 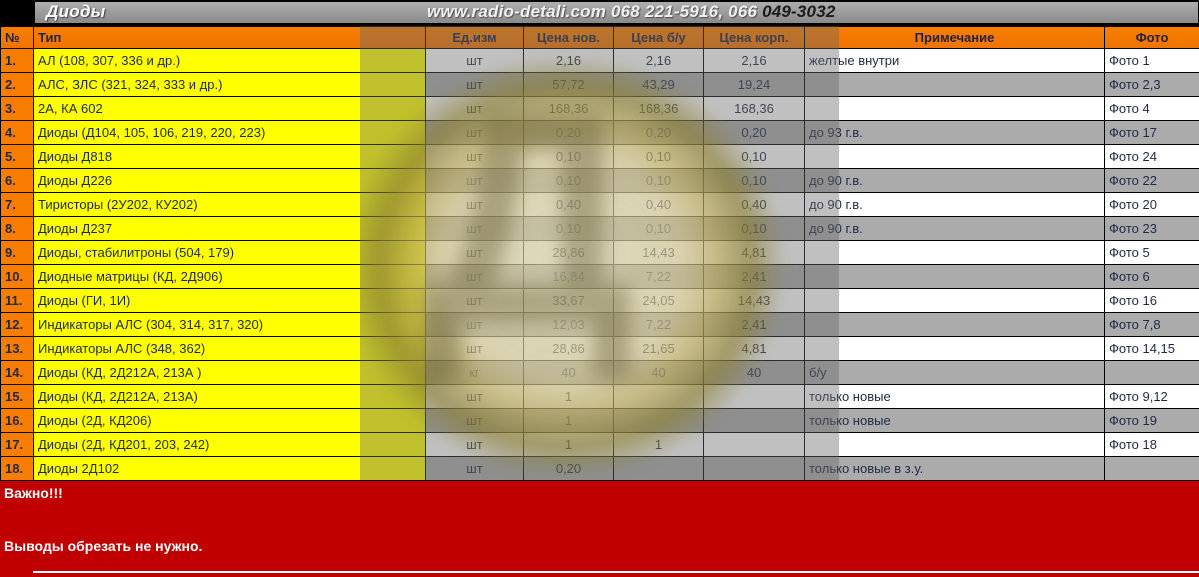 What do you see at coordinates (1151, 420) in the screenshot?
I see `cell-photo: Фото 19` at bounding box center [1151, 420].